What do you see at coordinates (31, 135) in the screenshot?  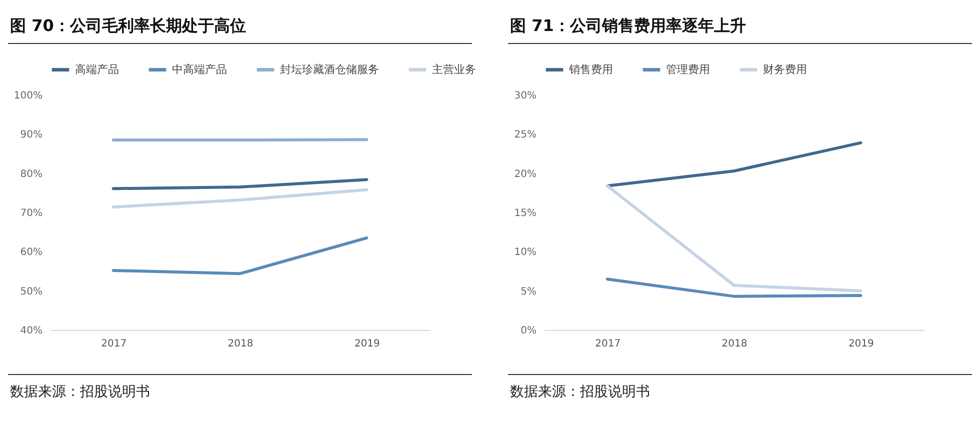 I see `y-tick-label: 90%` at bounding box center [31, 135].